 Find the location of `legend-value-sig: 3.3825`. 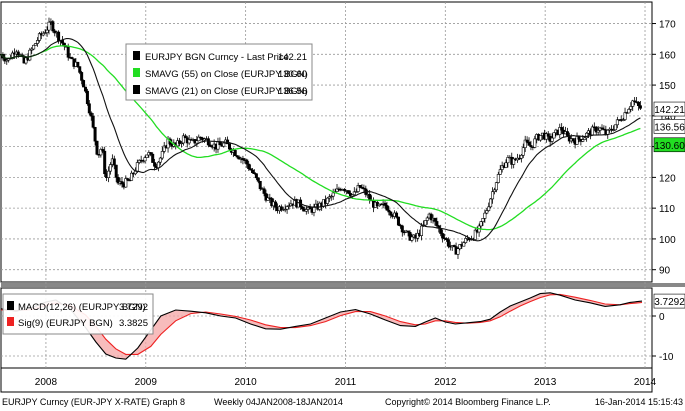

legend-value-sig: 3.3825 is located at coordinates (133, 323).